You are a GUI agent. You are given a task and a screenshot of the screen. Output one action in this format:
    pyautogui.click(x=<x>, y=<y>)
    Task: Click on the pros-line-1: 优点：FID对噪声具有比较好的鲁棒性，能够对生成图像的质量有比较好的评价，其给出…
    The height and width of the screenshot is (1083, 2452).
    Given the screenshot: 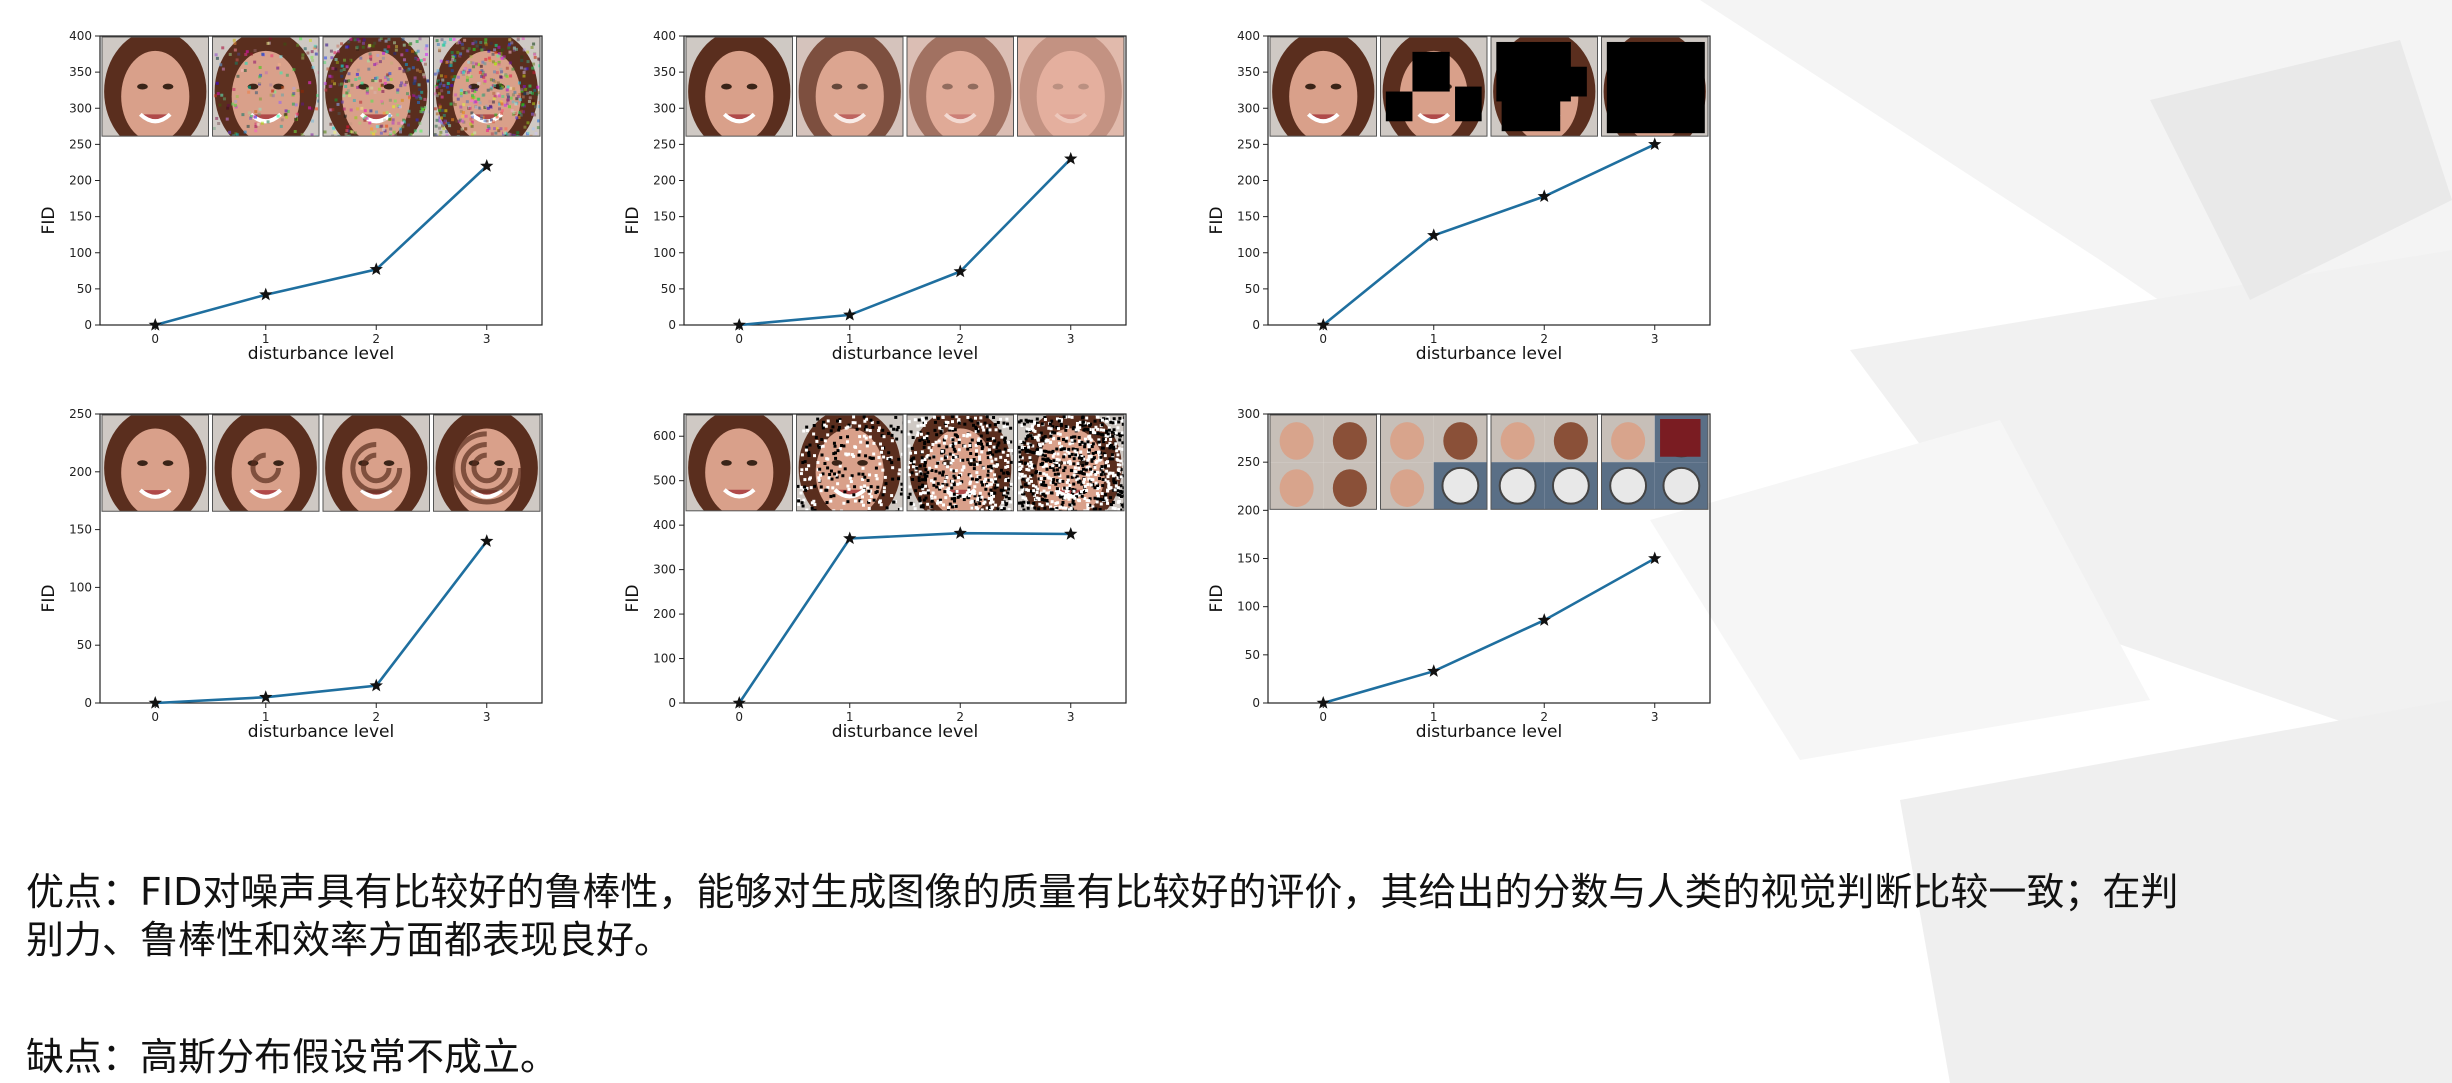 What is the action you would take?
    pyautogui.click(x=1102, y=892)
    